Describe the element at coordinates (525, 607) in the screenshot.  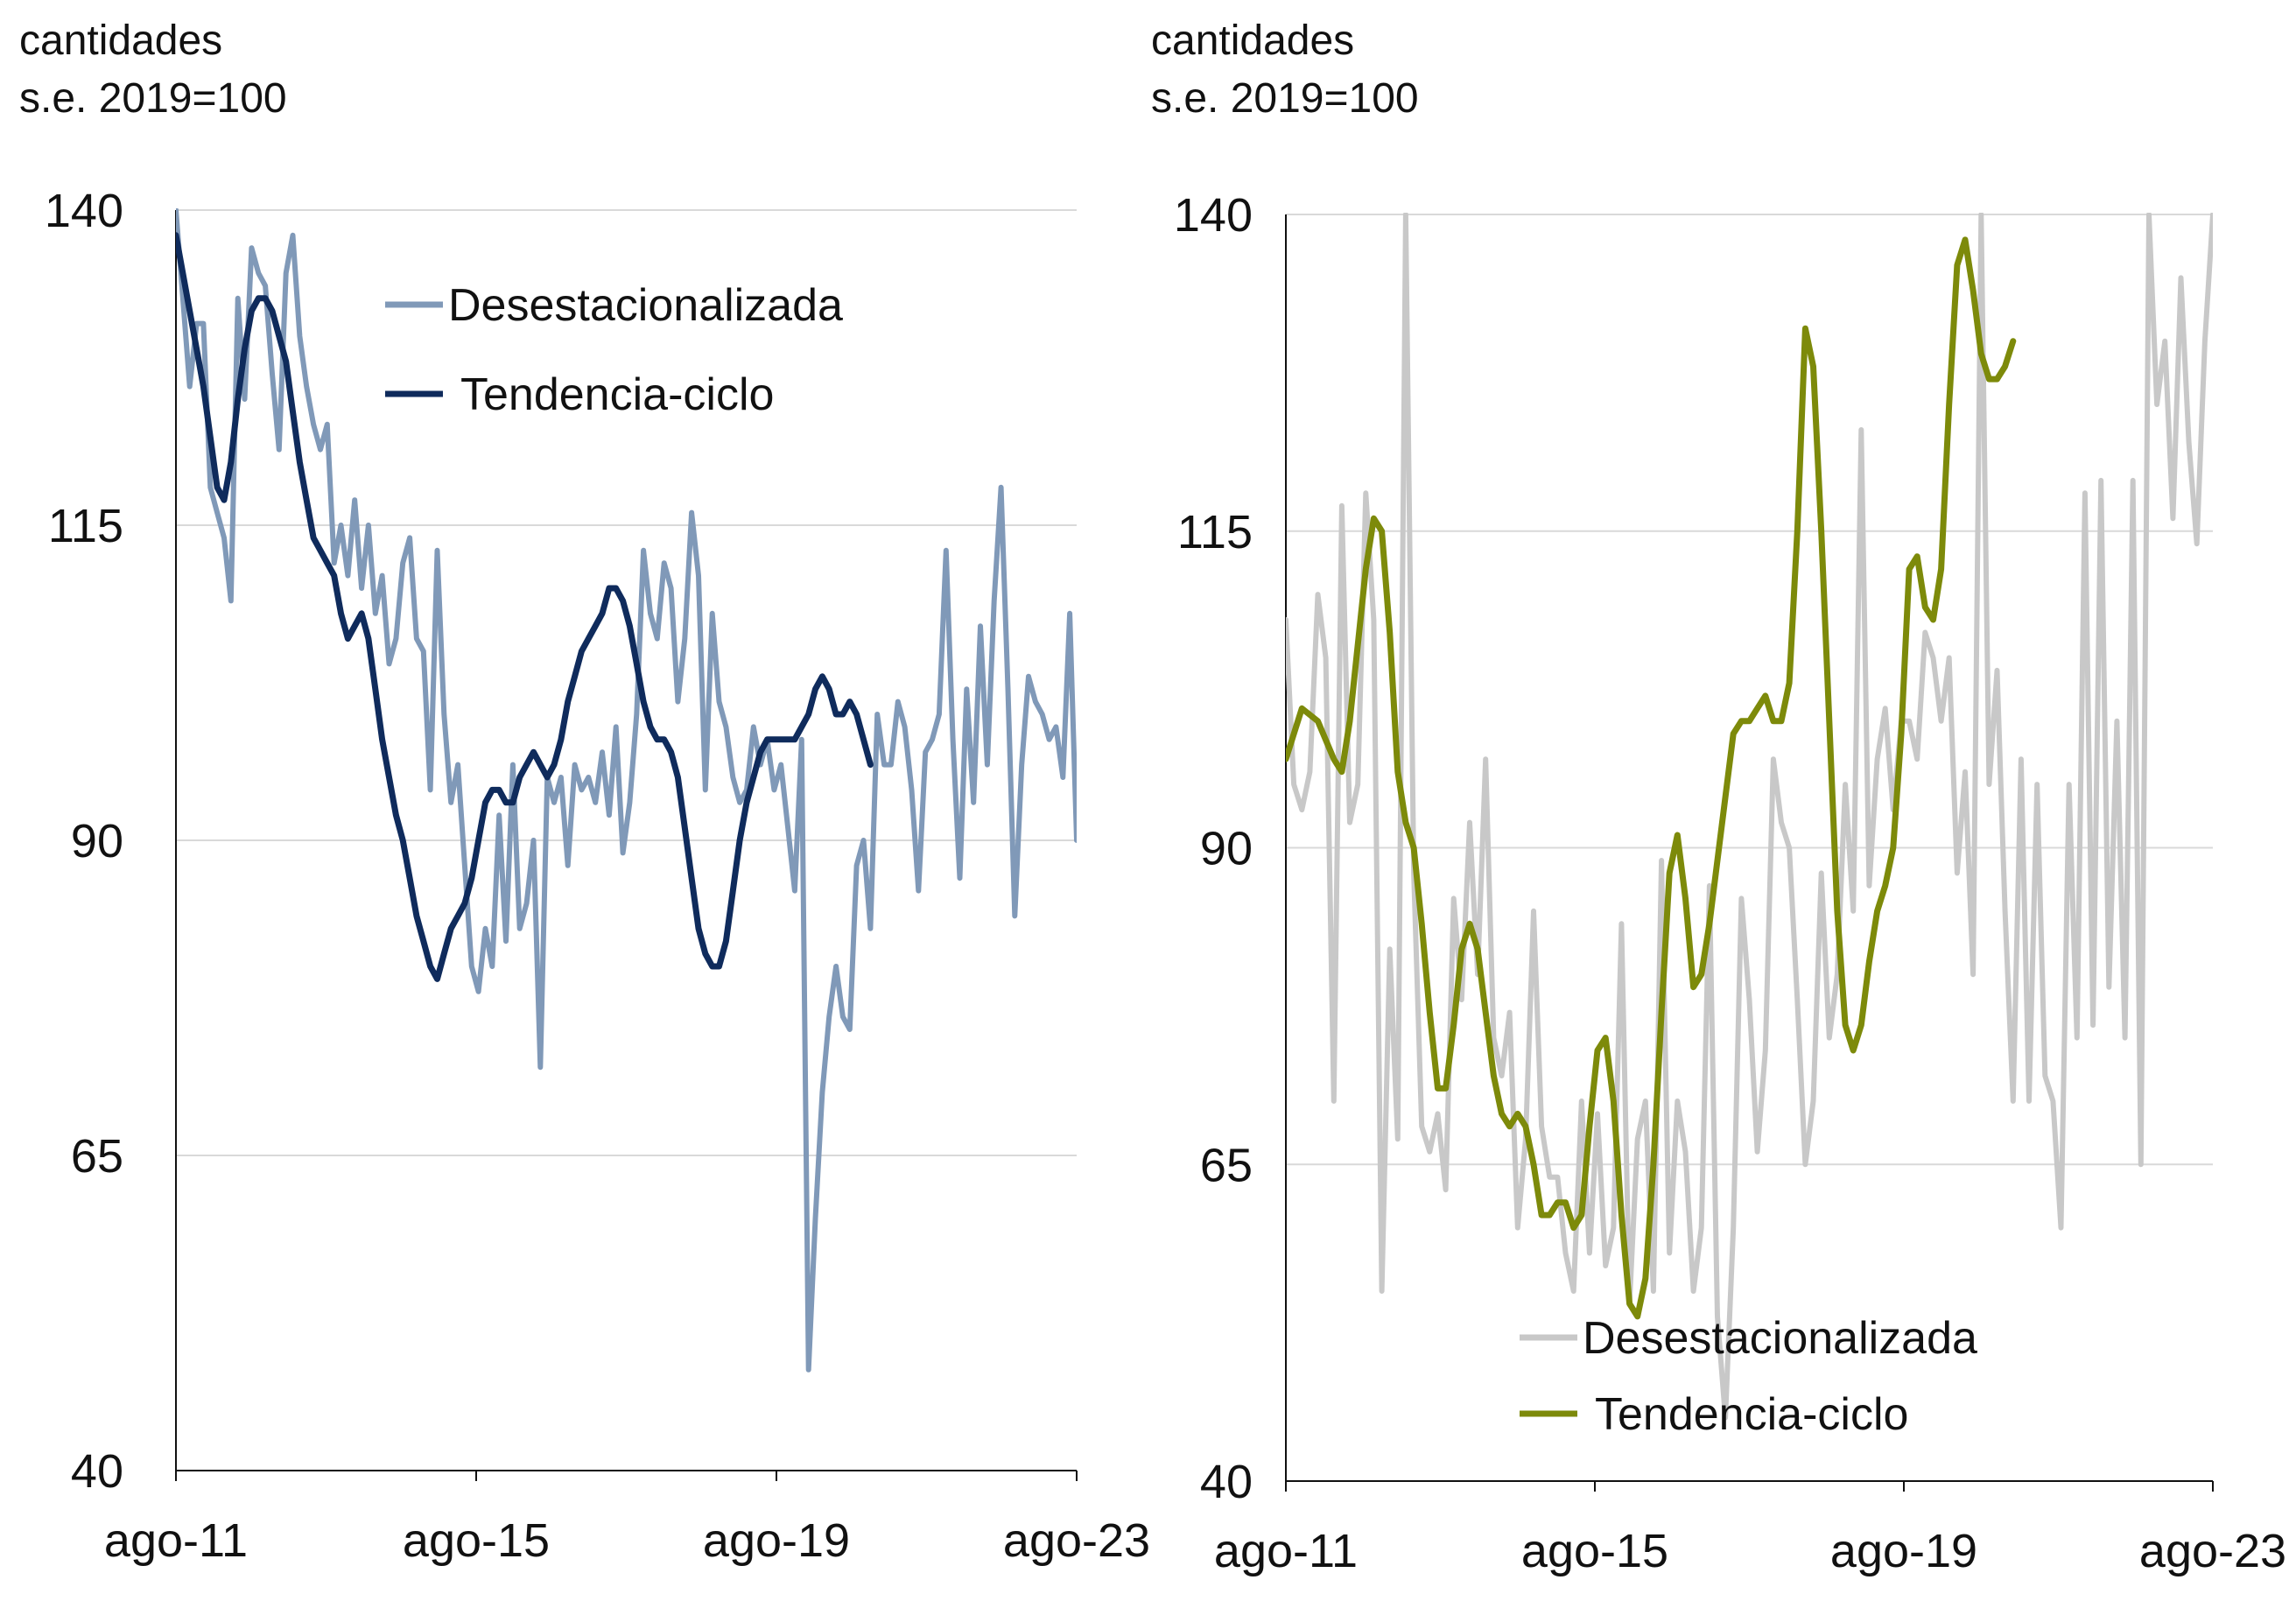
I see `series-line-tendencia-ciclo` at that location.